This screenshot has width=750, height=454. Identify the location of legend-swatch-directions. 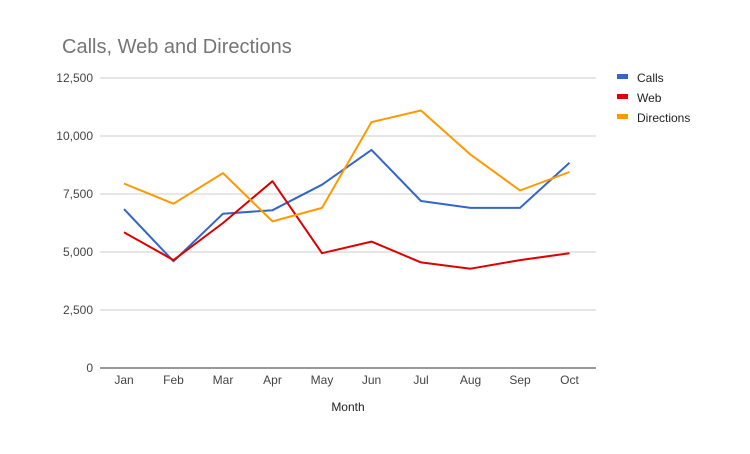
(622, 116).